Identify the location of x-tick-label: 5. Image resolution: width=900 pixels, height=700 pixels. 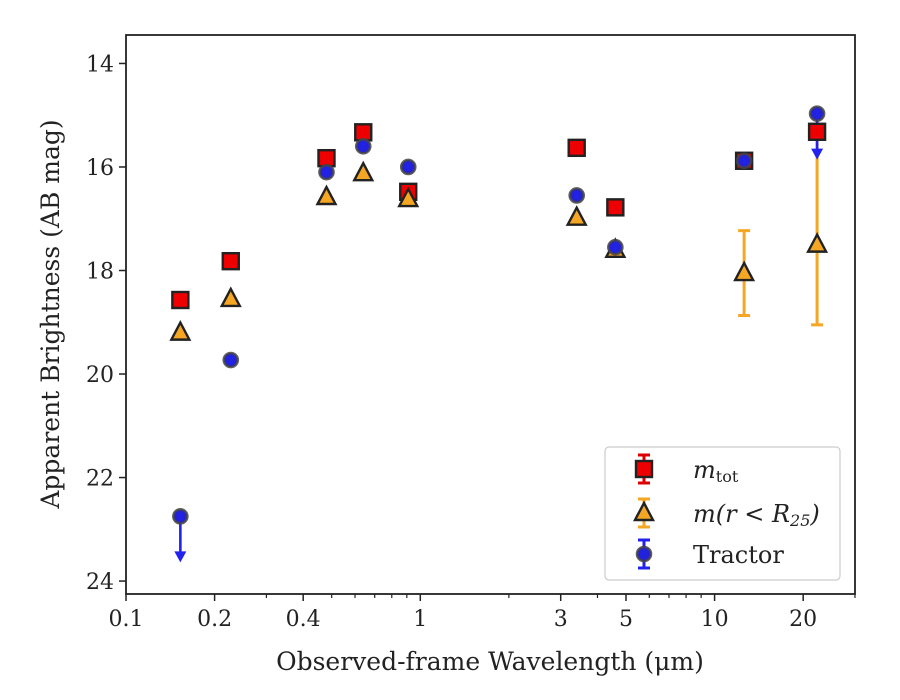
(626, 619).